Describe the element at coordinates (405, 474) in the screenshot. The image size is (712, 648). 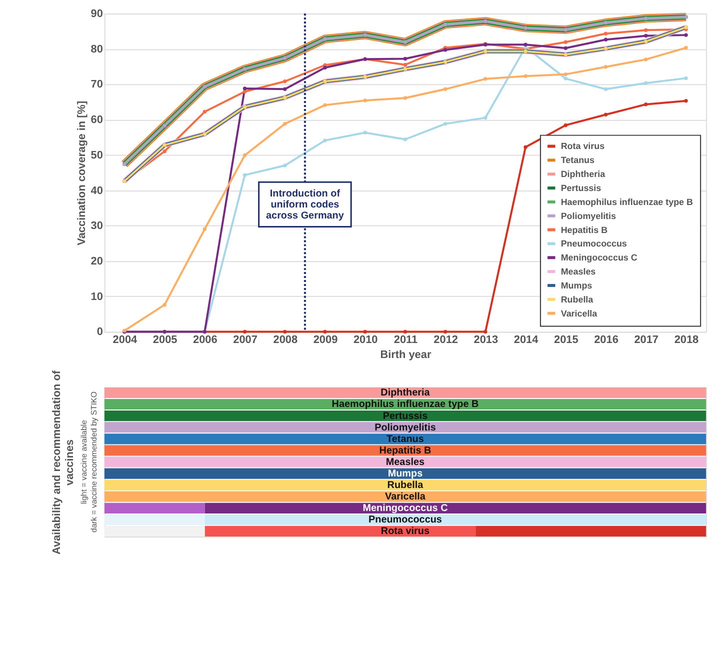
I see `category-label: Mumps` at that location.